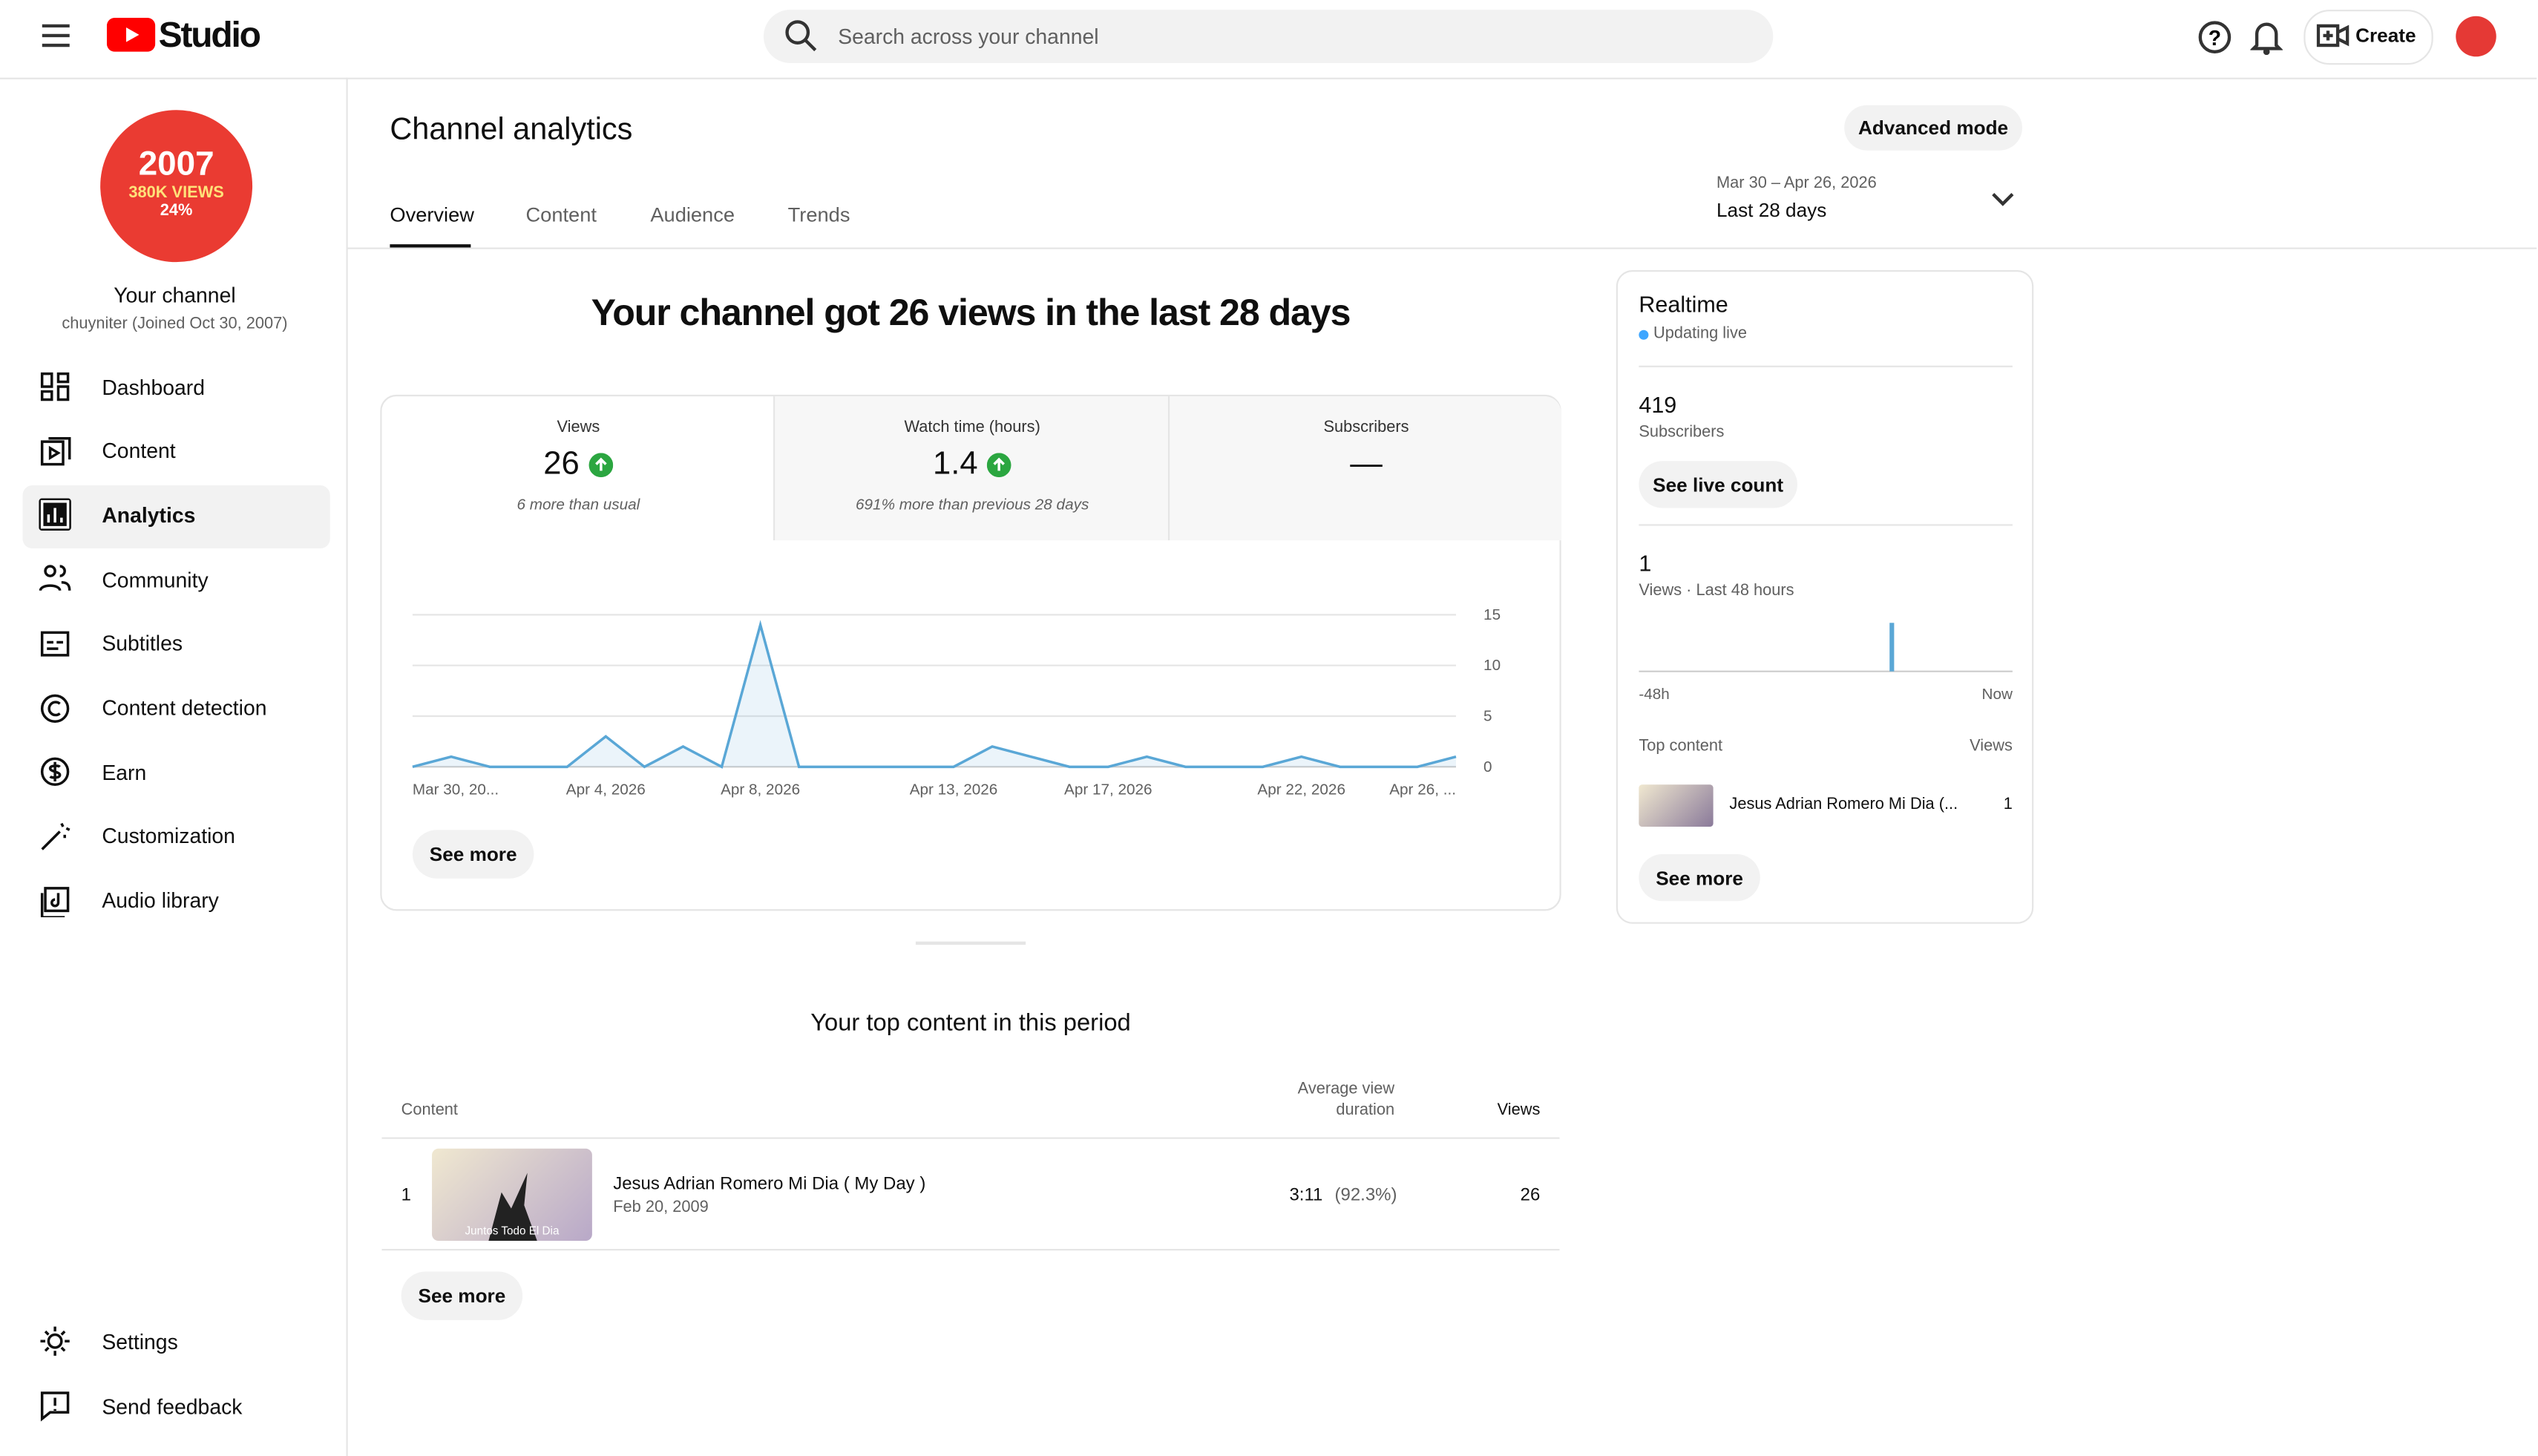 The width and height of the screenshot is (2538, 1456). I want to click on column-header: Views, so click(1519, 1111).